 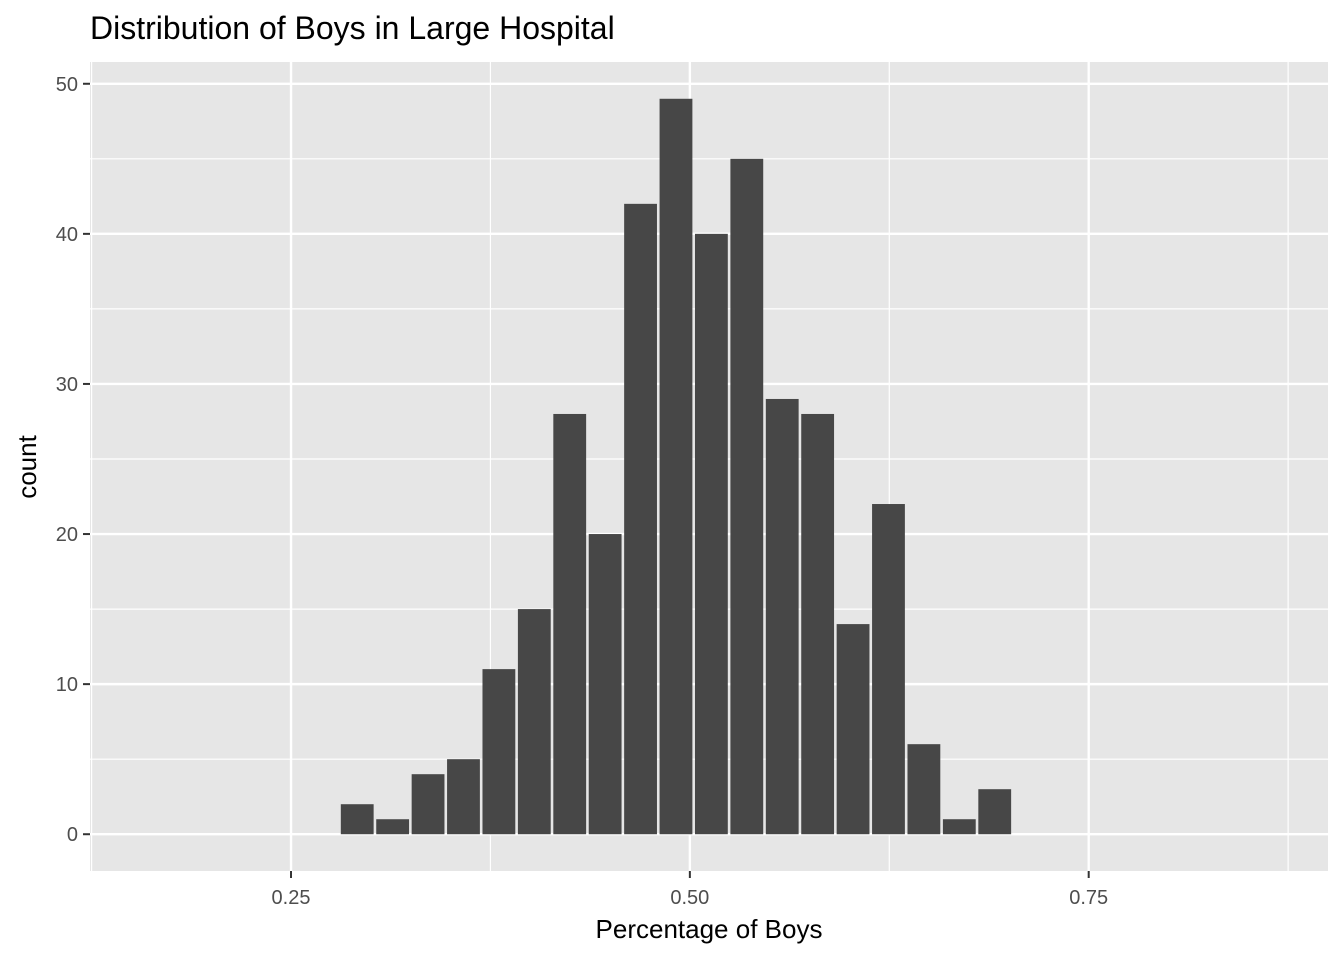 I want to click on chart-title: Distribution of Boys in Large Hospital, so click(x=352, y=28).